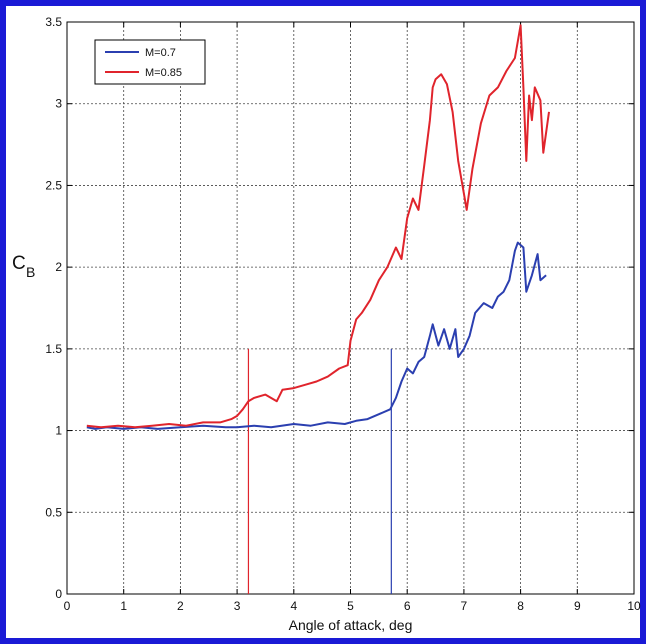 Image resolution: width=646 pixels, height=644 pixels. I want to click on legend-box, so click(150, 62).